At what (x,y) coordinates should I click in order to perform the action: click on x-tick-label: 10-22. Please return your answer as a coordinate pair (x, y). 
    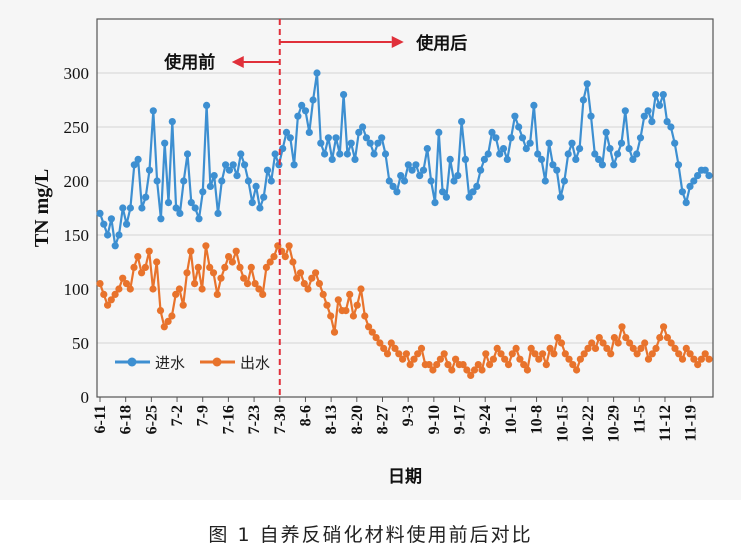
    Looking at the image, I should click on (588, 423).